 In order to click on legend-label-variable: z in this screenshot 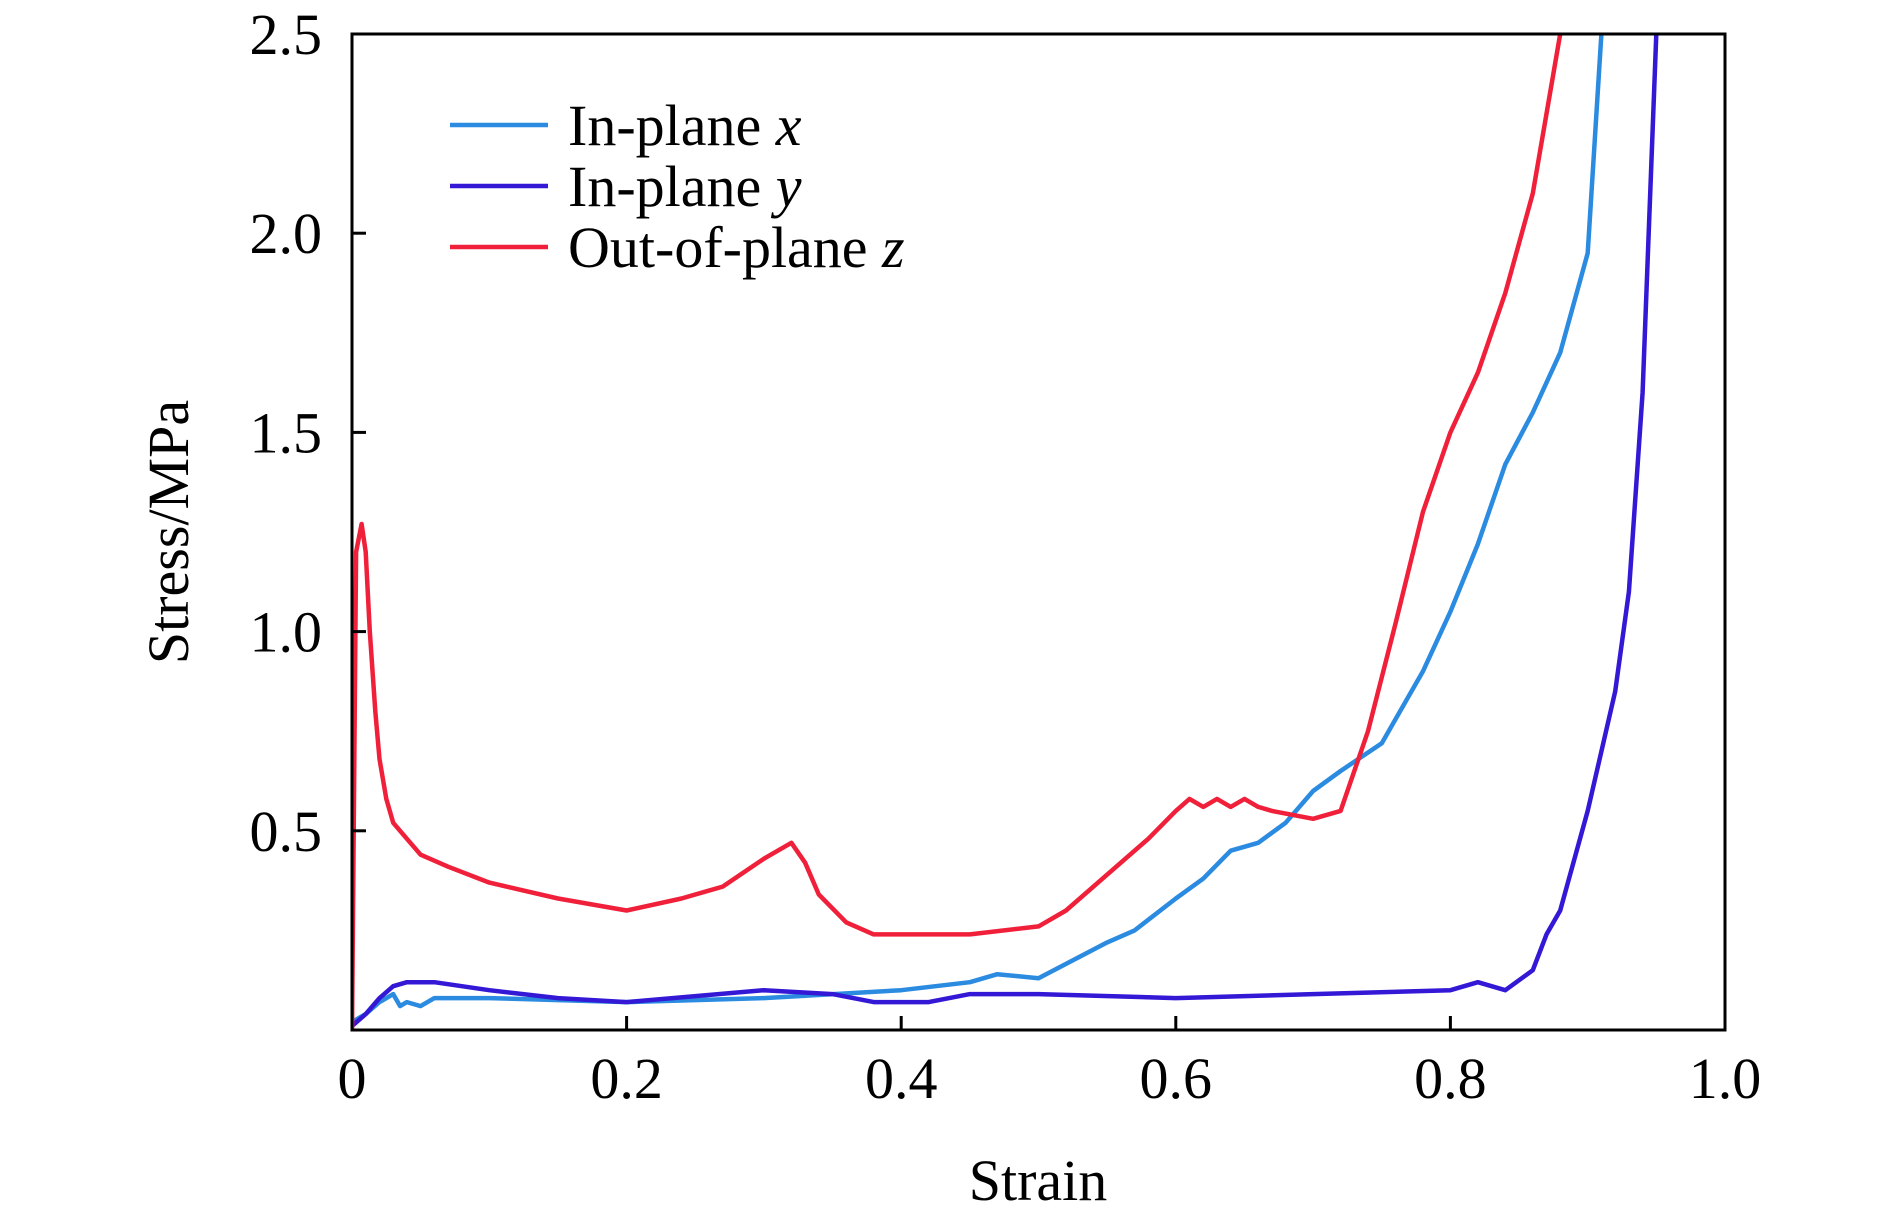, I will do `click(893, 247)`.